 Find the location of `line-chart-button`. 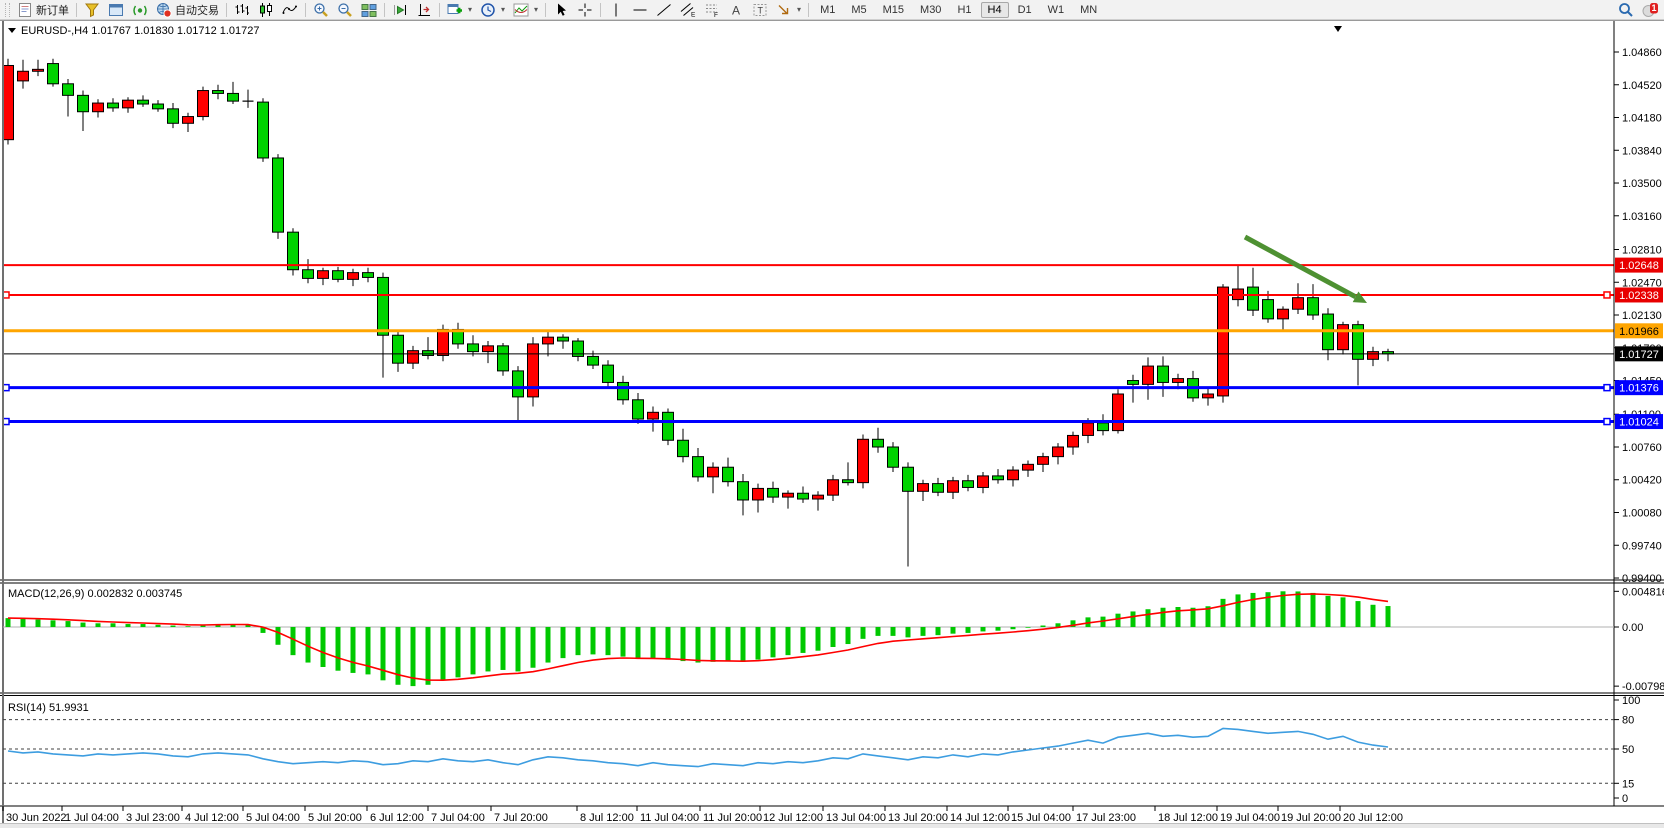

line-chart-button is located at coordinates (290, 10).